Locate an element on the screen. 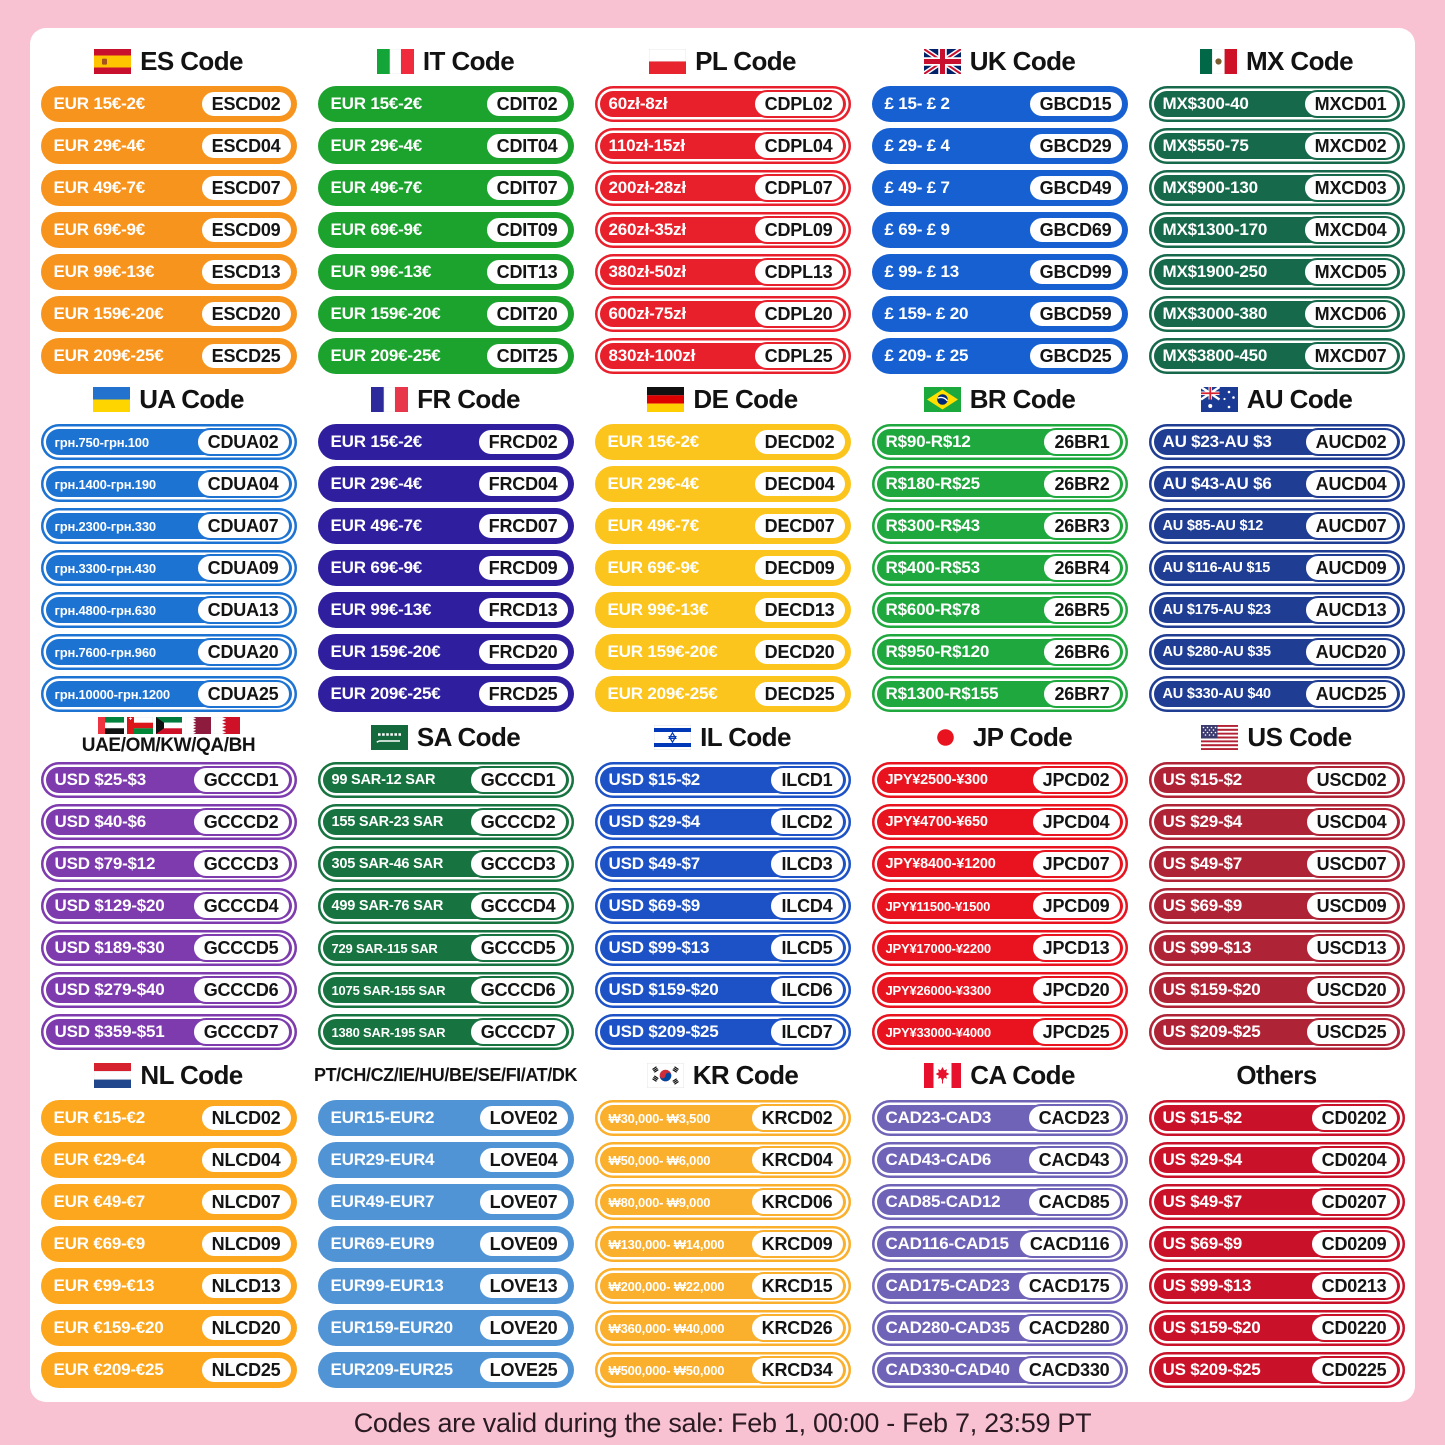 The height and width of the screenshot is (1445, 1445). il-flag-icon is located at coordinates (673, 737).